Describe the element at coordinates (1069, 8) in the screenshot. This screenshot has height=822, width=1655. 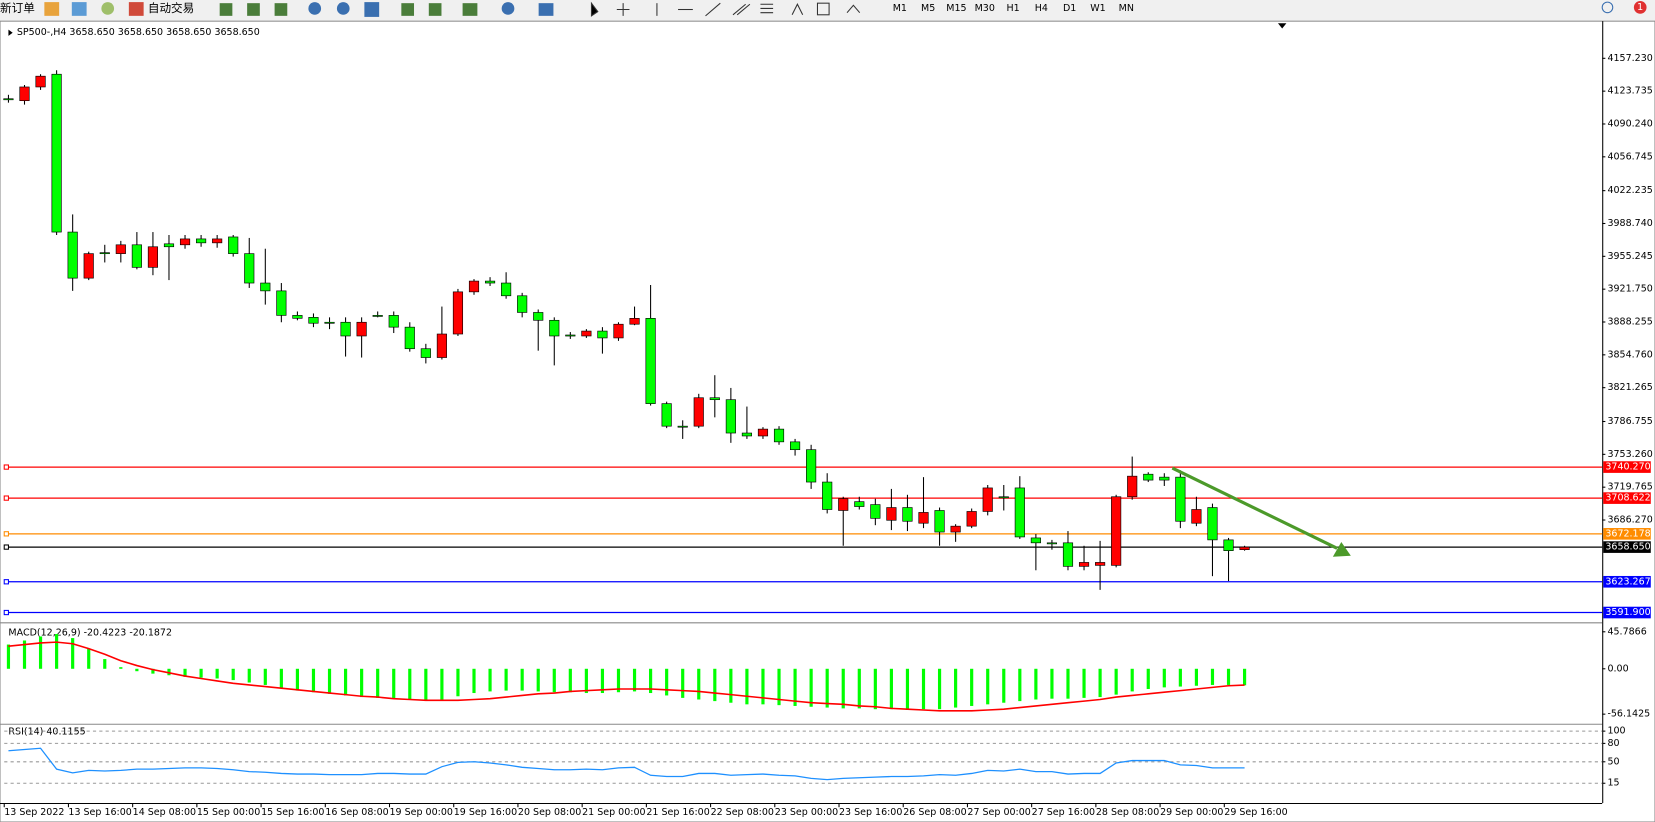
I see `timeframe-button: D1` at that location.